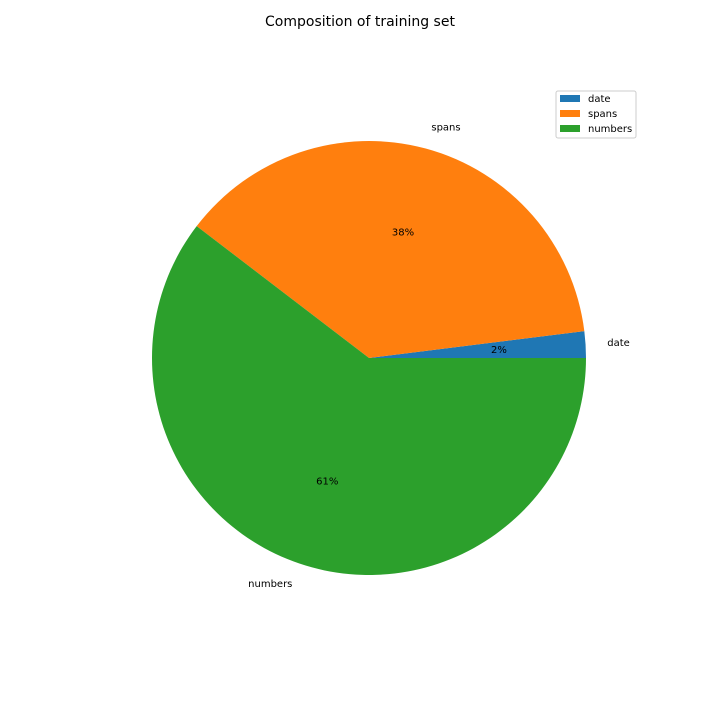 This screenshot has height=720, width=720. What do you see at coordinates (570, 98) in the screenshot?
I see `legend-swatch-date` at bounding box center [570, 98].